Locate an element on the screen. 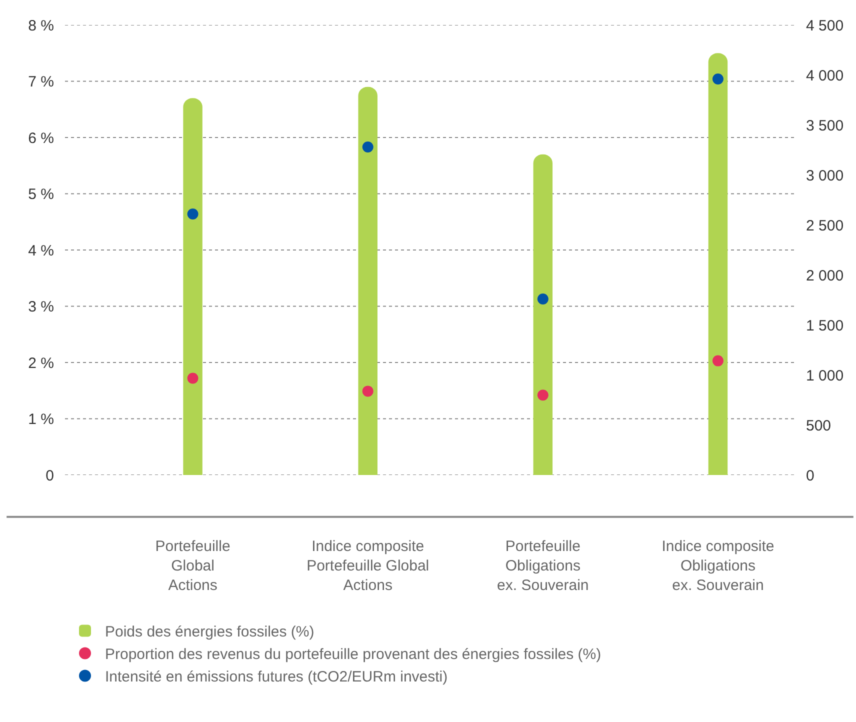  y2-tick-label: 3 500 is located at coordinates (825, 125).